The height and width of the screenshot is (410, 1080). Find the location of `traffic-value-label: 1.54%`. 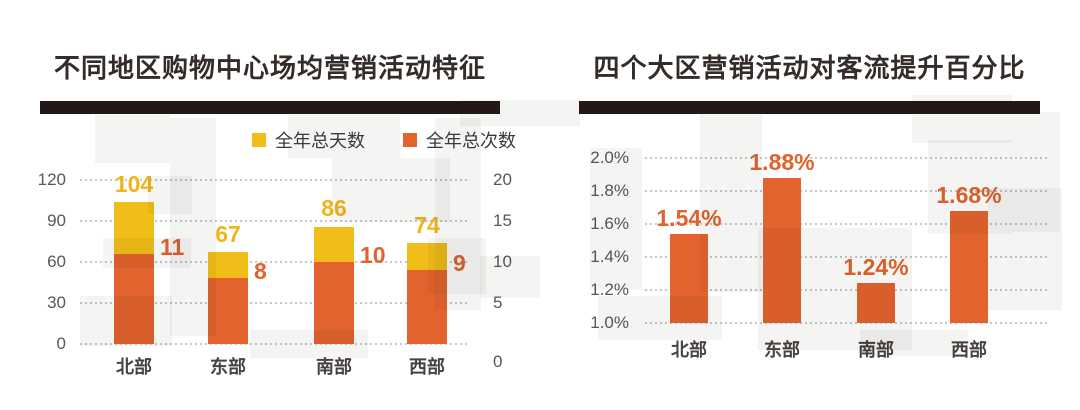

traffic-value-label: 1.54% is located at coordinates (689, 217).